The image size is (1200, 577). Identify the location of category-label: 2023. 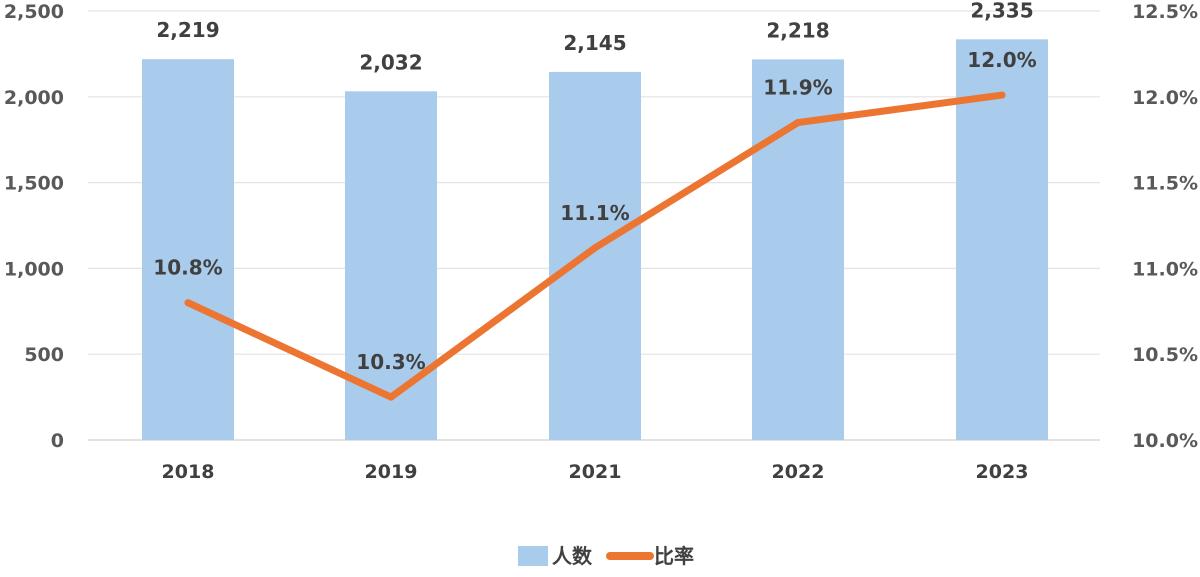
(1002, 472).